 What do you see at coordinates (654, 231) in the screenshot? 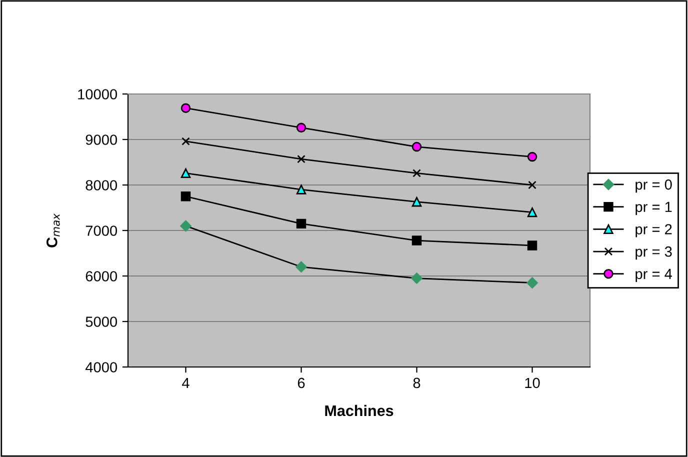
I see `legend-label: pr = 2` at bounding box center [654, 231].